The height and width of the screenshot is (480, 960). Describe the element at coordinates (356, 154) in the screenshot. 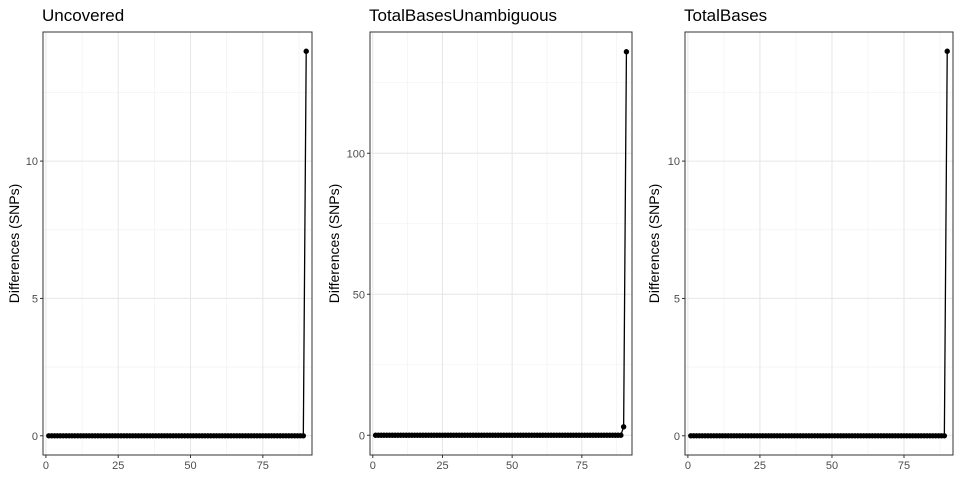

I see `y-tick-label: 100` at that location.